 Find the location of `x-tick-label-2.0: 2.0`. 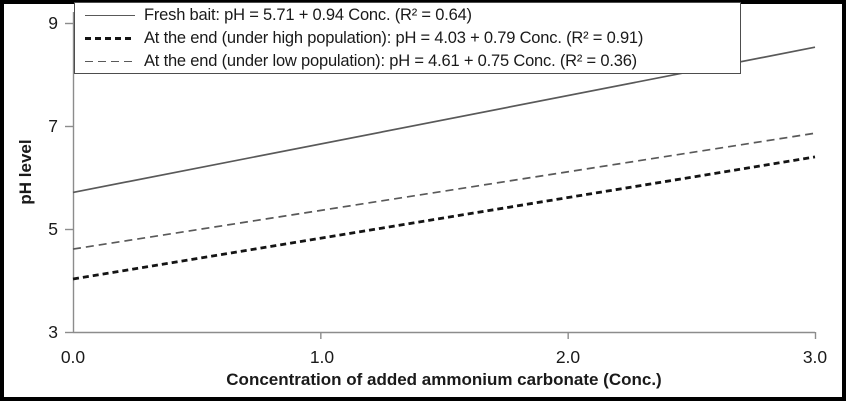

x-tick-label-2.0: 2.0 is located at coordinates (568, 357).